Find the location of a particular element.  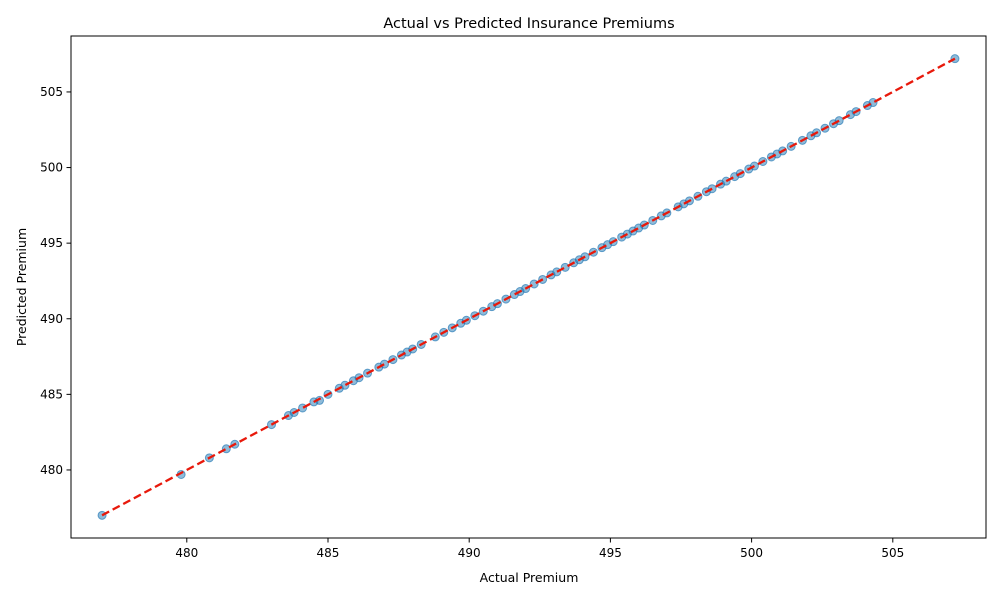

y-tick-label-495: 495 is located at coordinates (51, 243).